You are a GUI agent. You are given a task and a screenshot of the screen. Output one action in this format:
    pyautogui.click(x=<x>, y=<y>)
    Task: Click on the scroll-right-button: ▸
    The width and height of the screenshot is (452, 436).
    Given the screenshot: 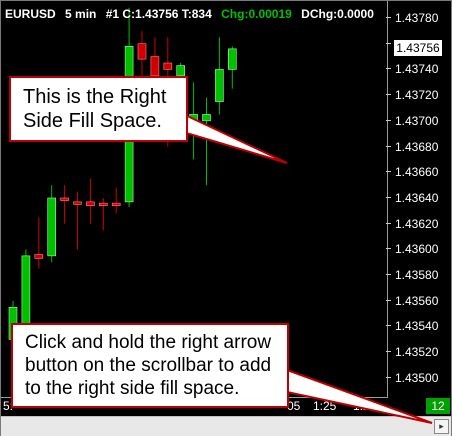 What is the action you would take?
    pyautogui.click(x=441, y=426)
    